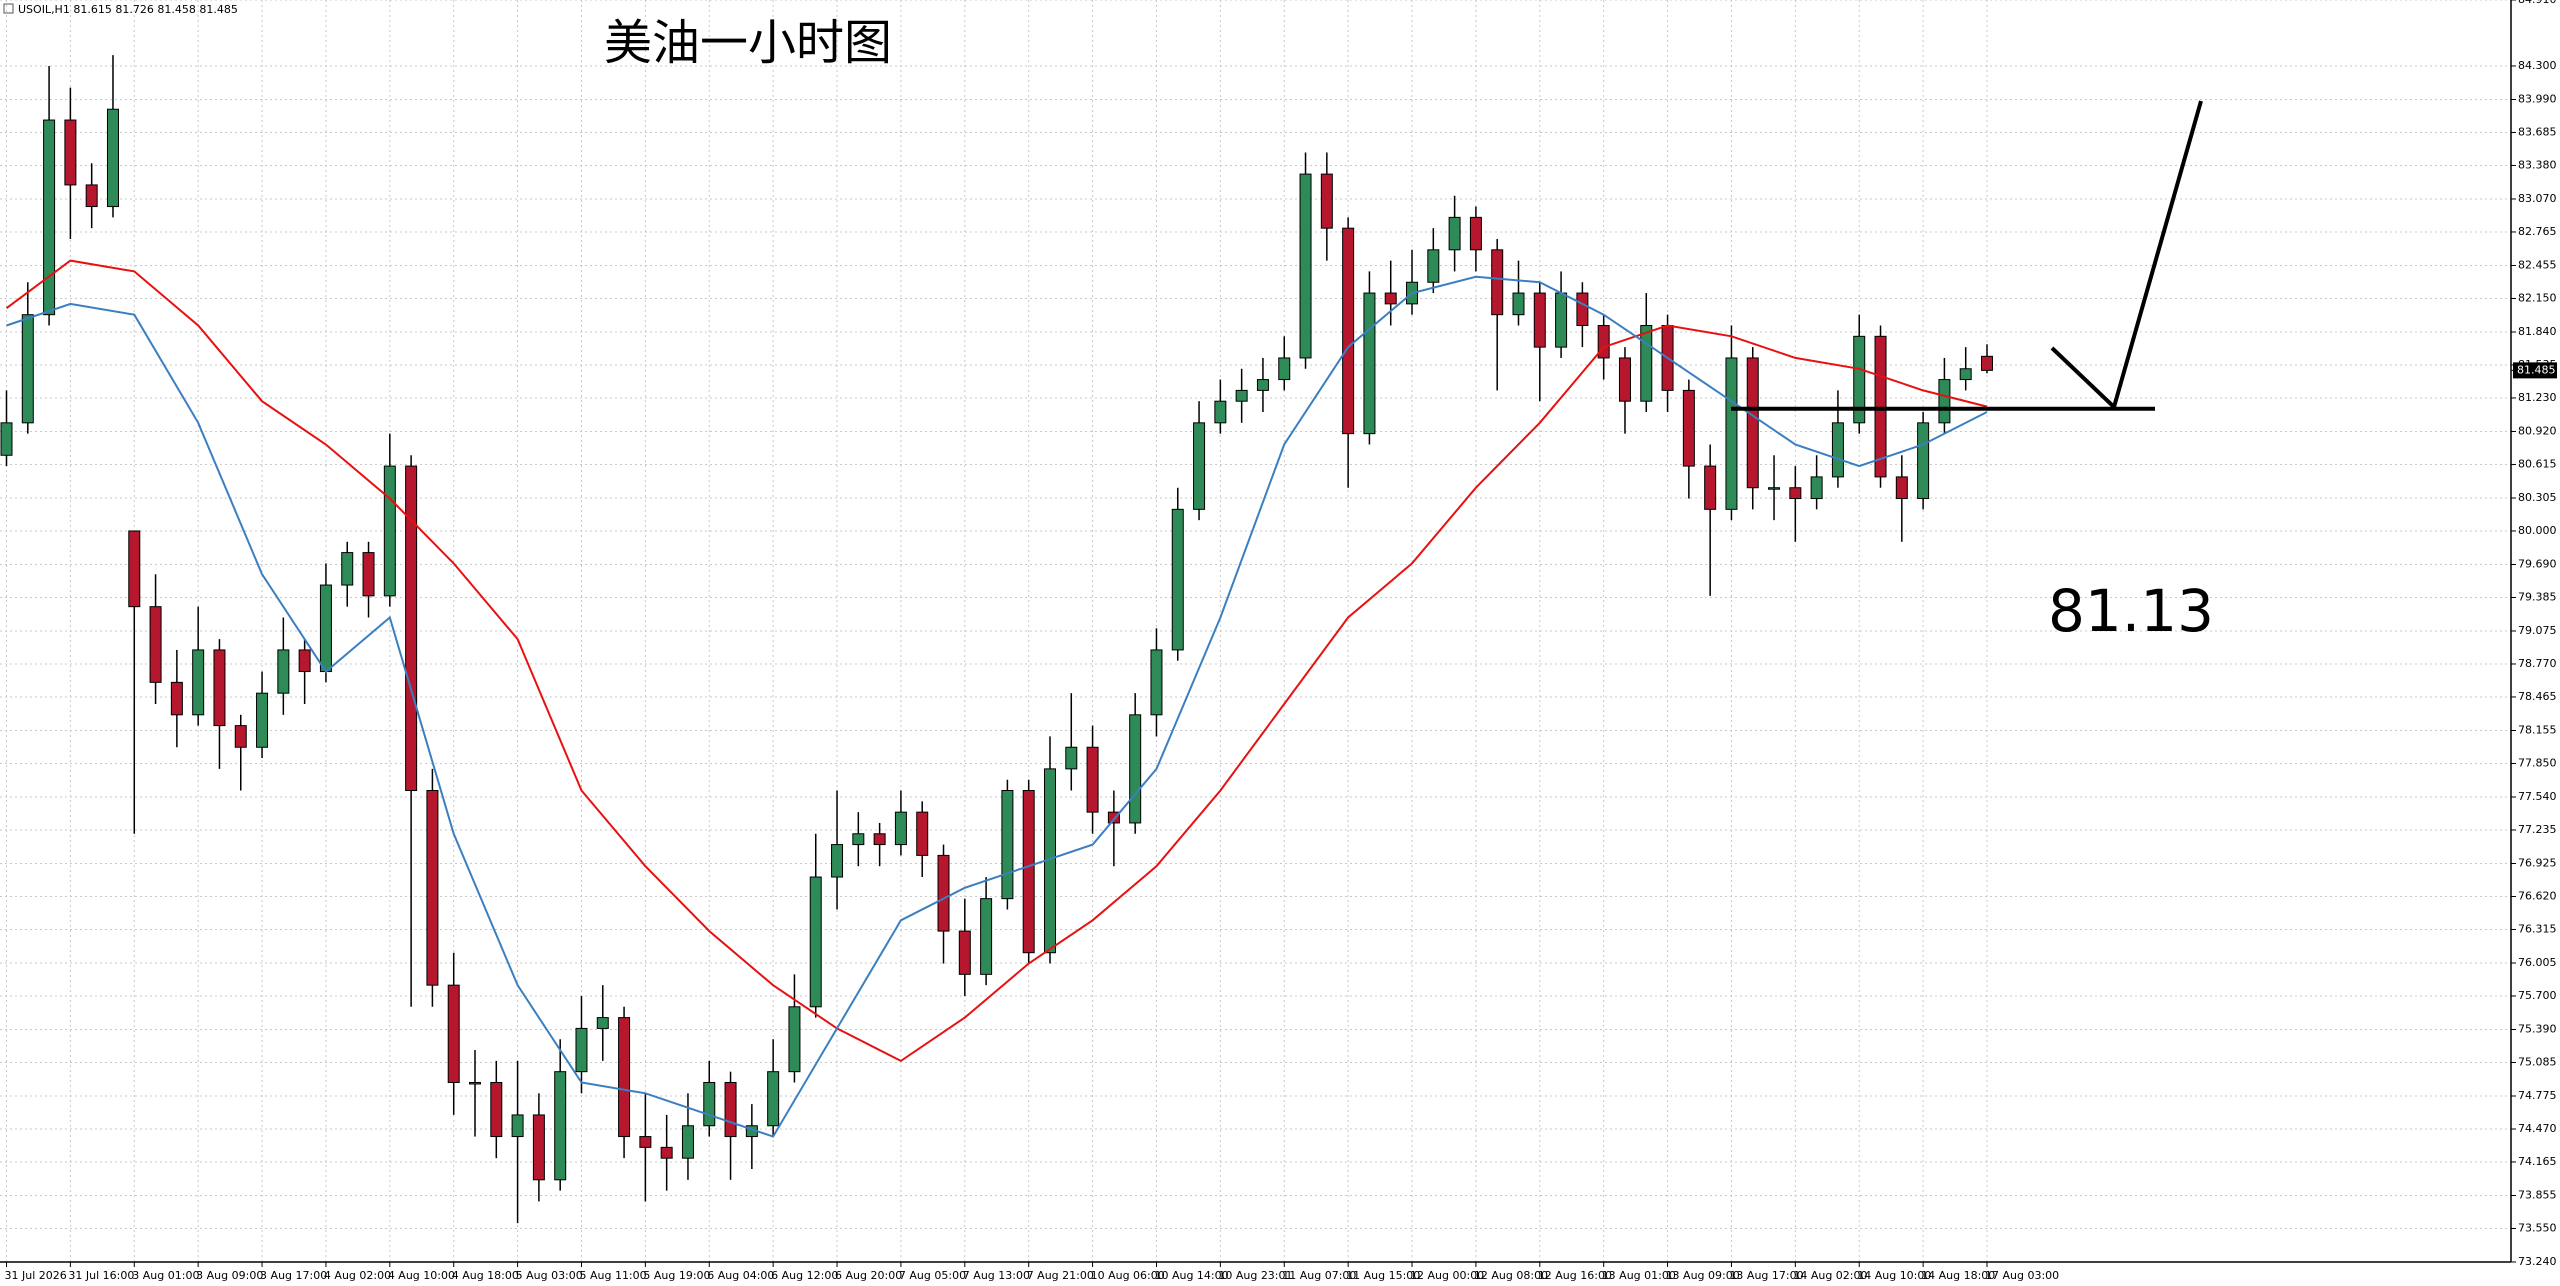 Image resolution: width=2560 pixels, height=1286 pixels. What do you see at coordinates (2537, 563) in the screenshot?
I see `y-tick-label: 79.690` at bounding box center [2537, 563].